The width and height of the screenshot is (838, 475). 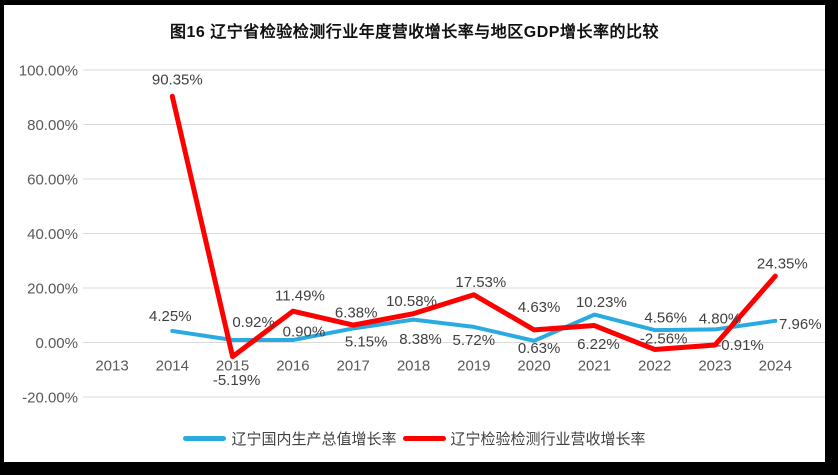 I want to click on legend-item-gdp: 辽宁国内生产总值增长率, so click(x=290, y=438).